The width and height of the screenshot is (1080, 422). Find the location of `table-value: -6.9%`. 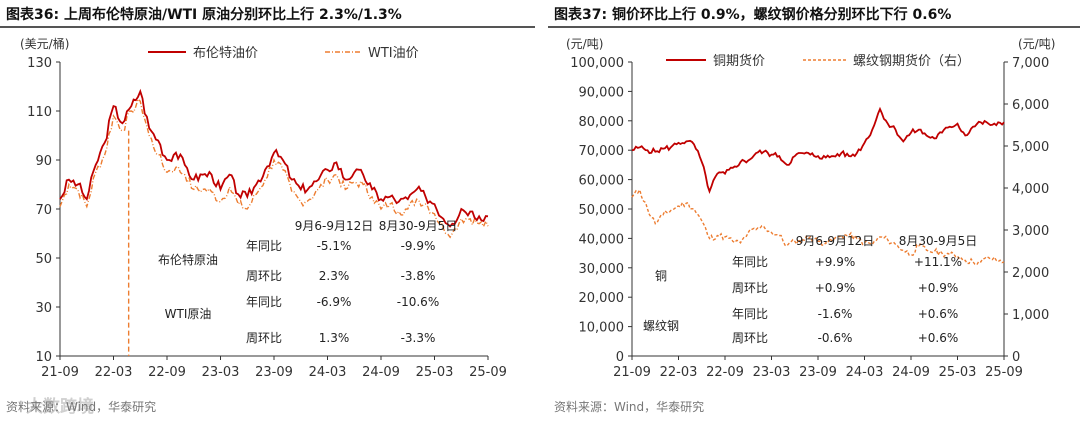

table-value: -6.9% is located at coordinates (334, 302).